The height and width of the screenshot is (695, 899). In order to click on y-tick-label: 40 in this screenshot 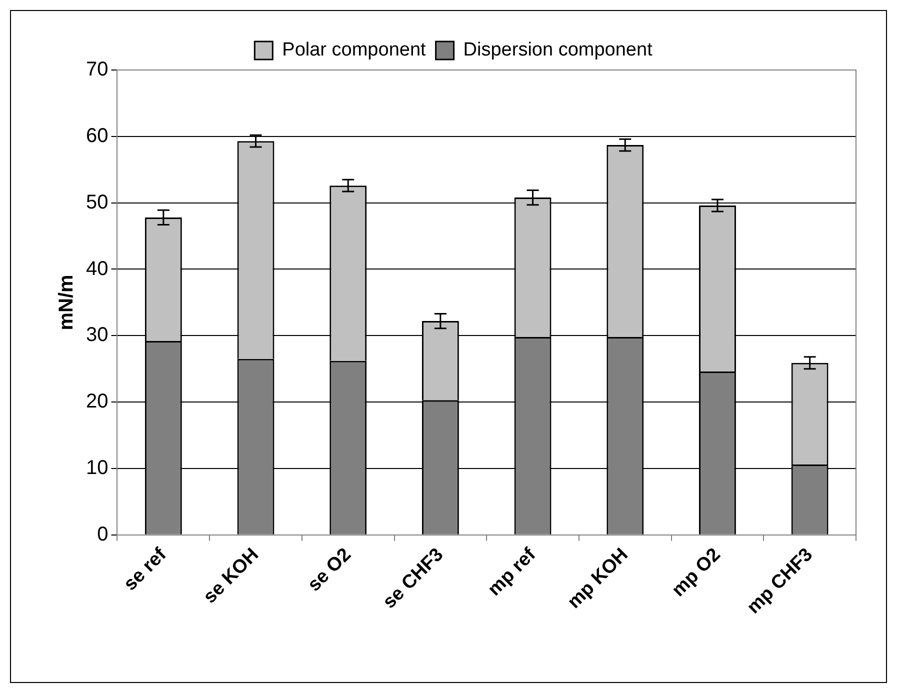, I will do `click(97, 269)`.